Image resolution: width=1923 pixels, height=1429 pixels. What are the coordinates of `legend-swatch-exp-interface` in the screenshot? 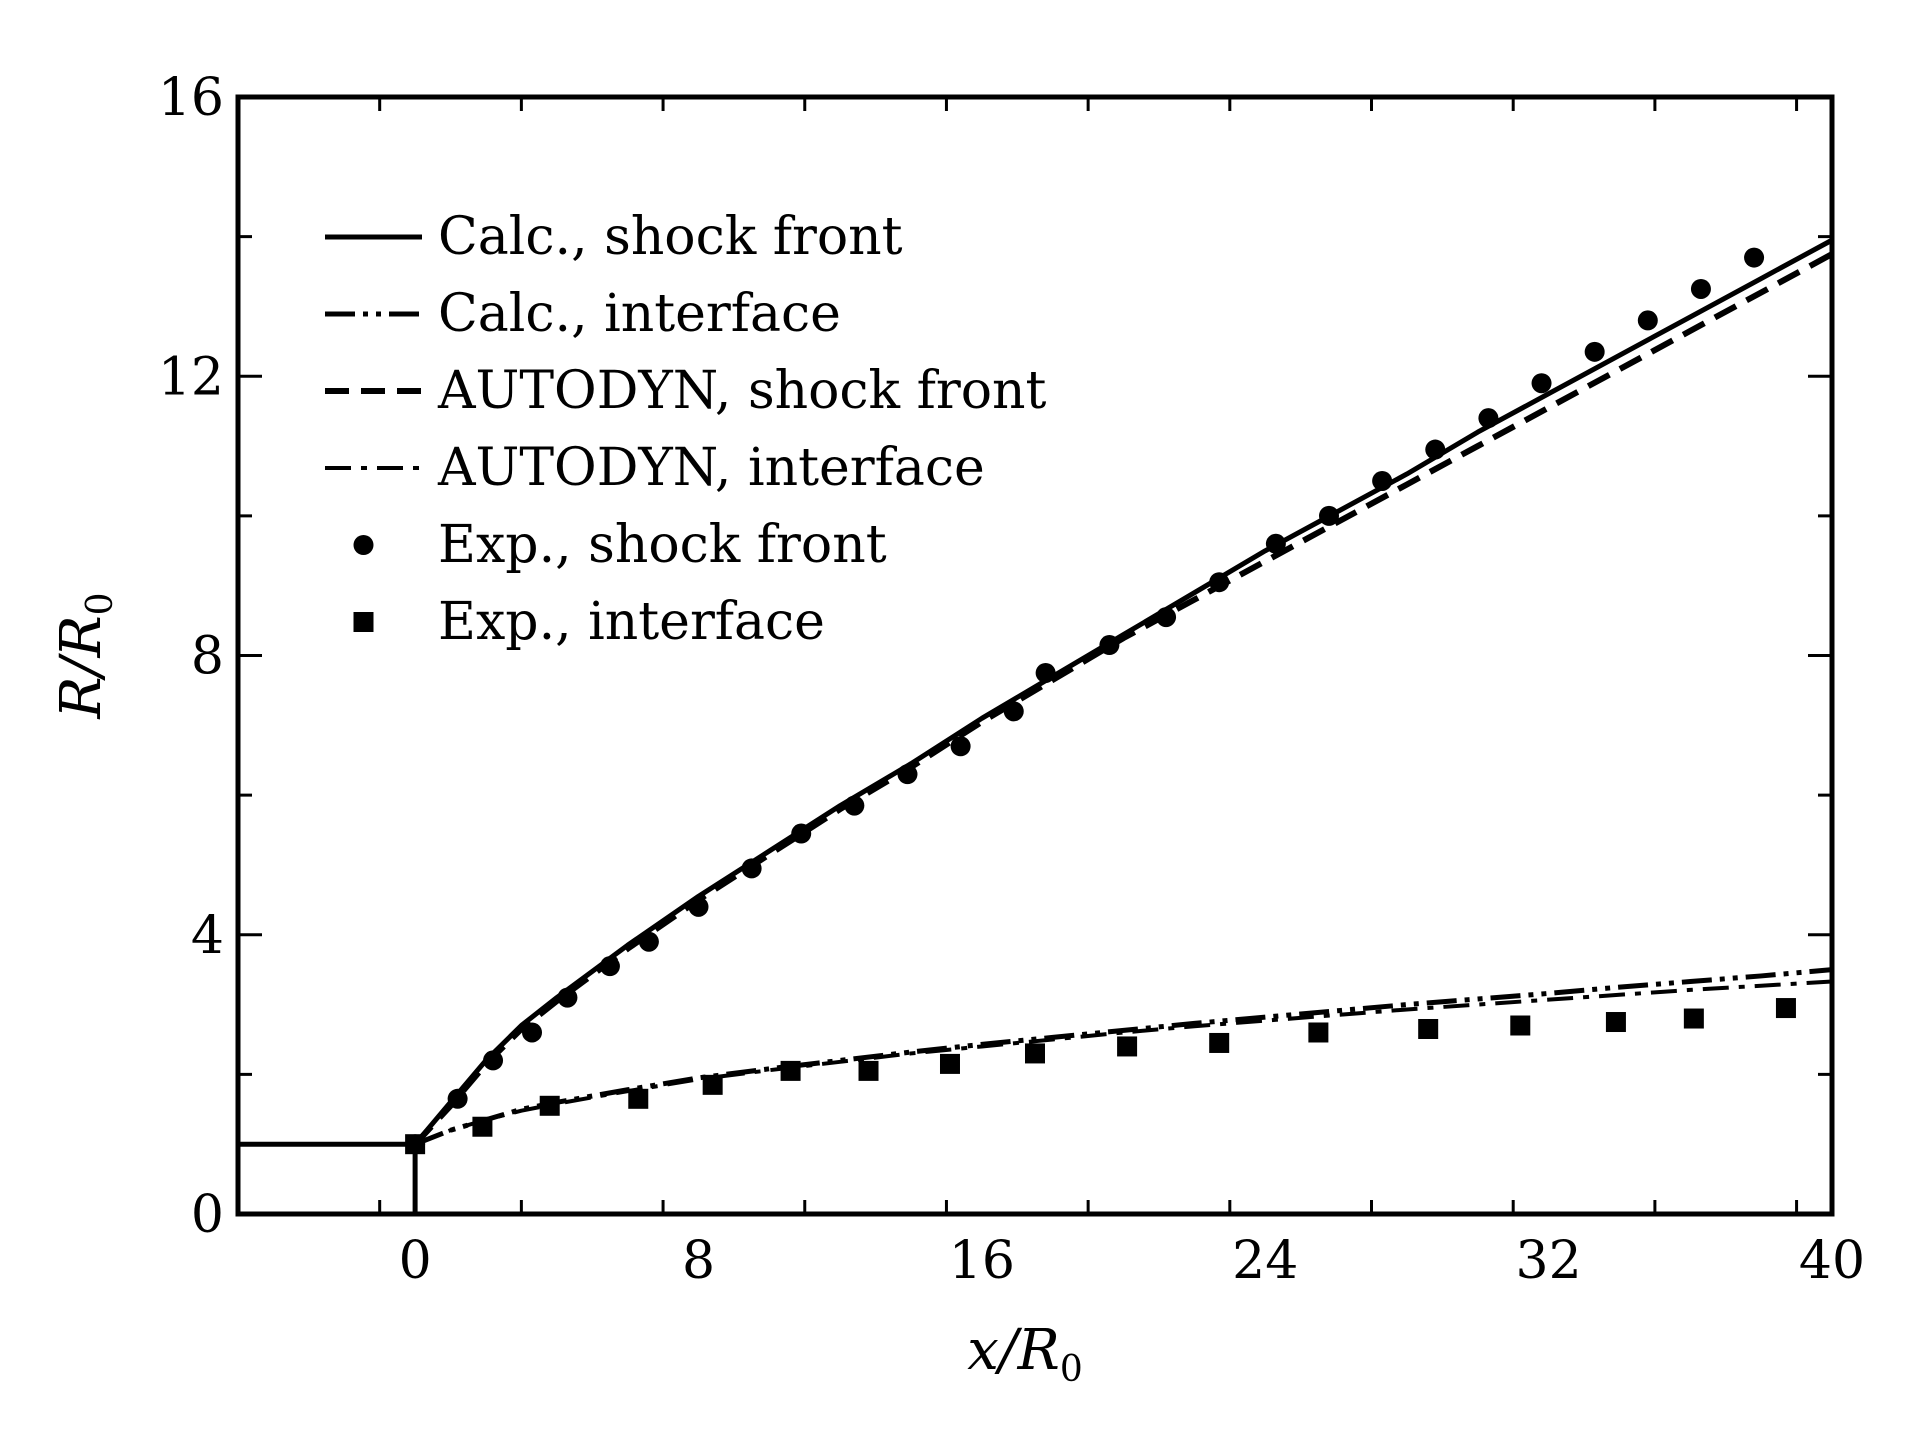 It's located at (363, 622).